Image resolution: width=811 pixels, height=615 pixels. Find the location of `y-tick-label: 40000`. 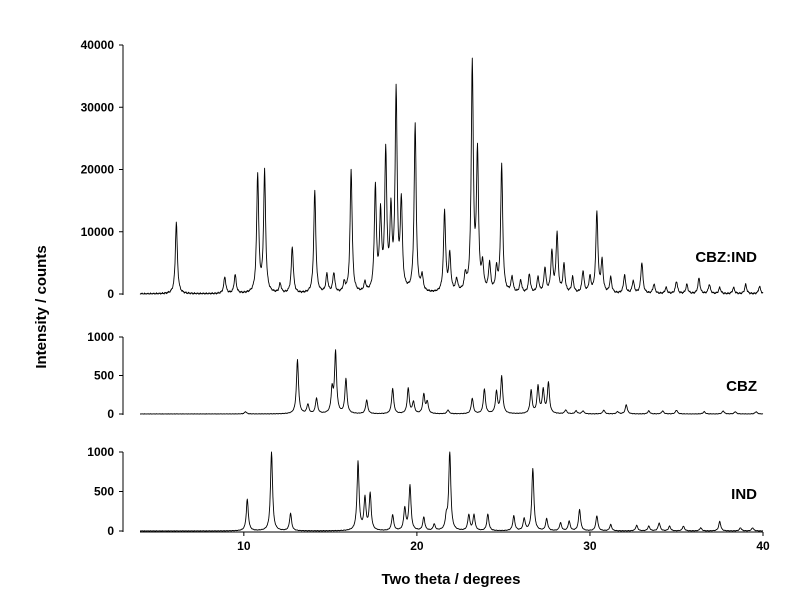

y-tick-label: 40000 is located at coordinates (98, 45).